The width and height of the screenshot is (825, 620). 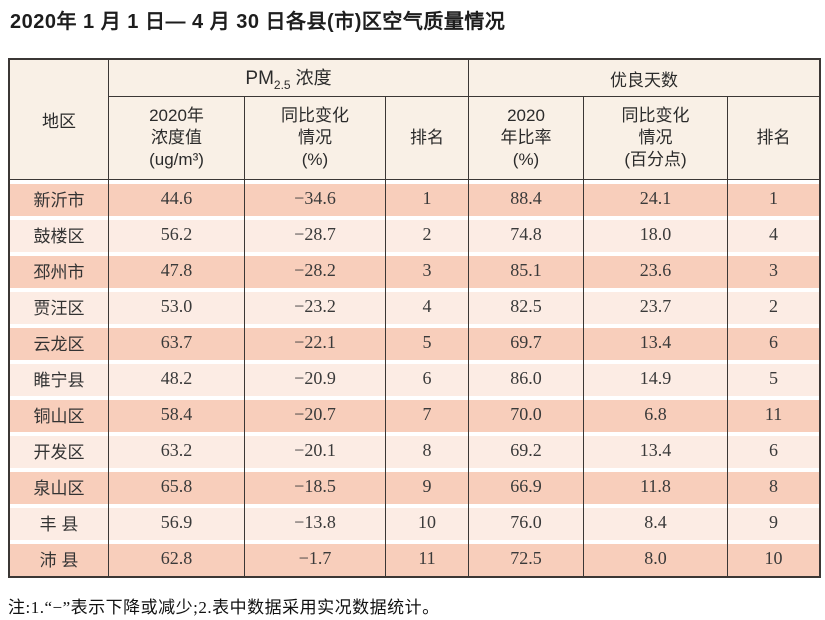 I want to click on pm25-value-cell: 56.2, so click(x=177, y=234).